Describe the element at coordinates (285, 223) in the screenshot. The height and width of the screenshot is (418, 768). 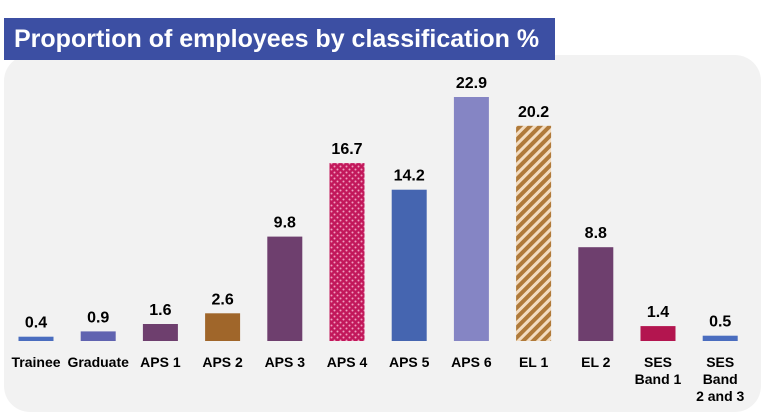
I see `value-label-4: 9.8` at that location.